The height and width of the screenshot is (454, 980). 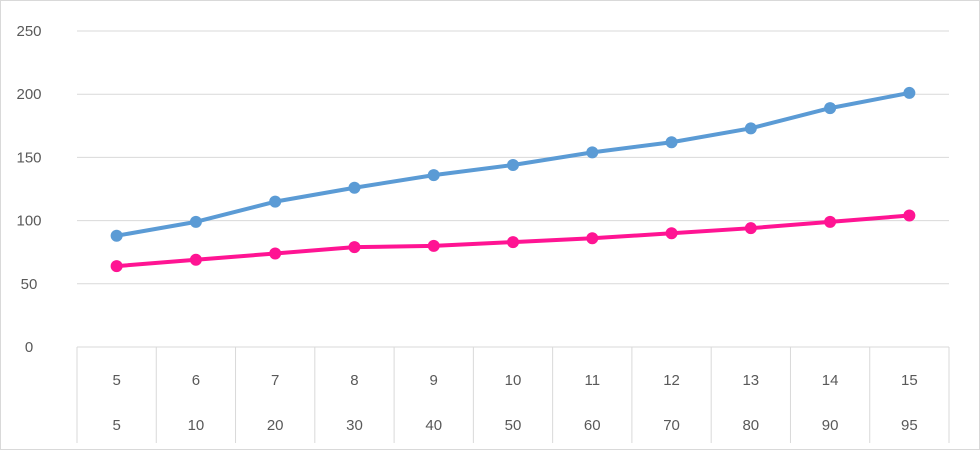 What do you see at coordinates (354, 380) in the screenshot?
I see `x-tick-label-level1: 8` at bounding box center [354, 380].